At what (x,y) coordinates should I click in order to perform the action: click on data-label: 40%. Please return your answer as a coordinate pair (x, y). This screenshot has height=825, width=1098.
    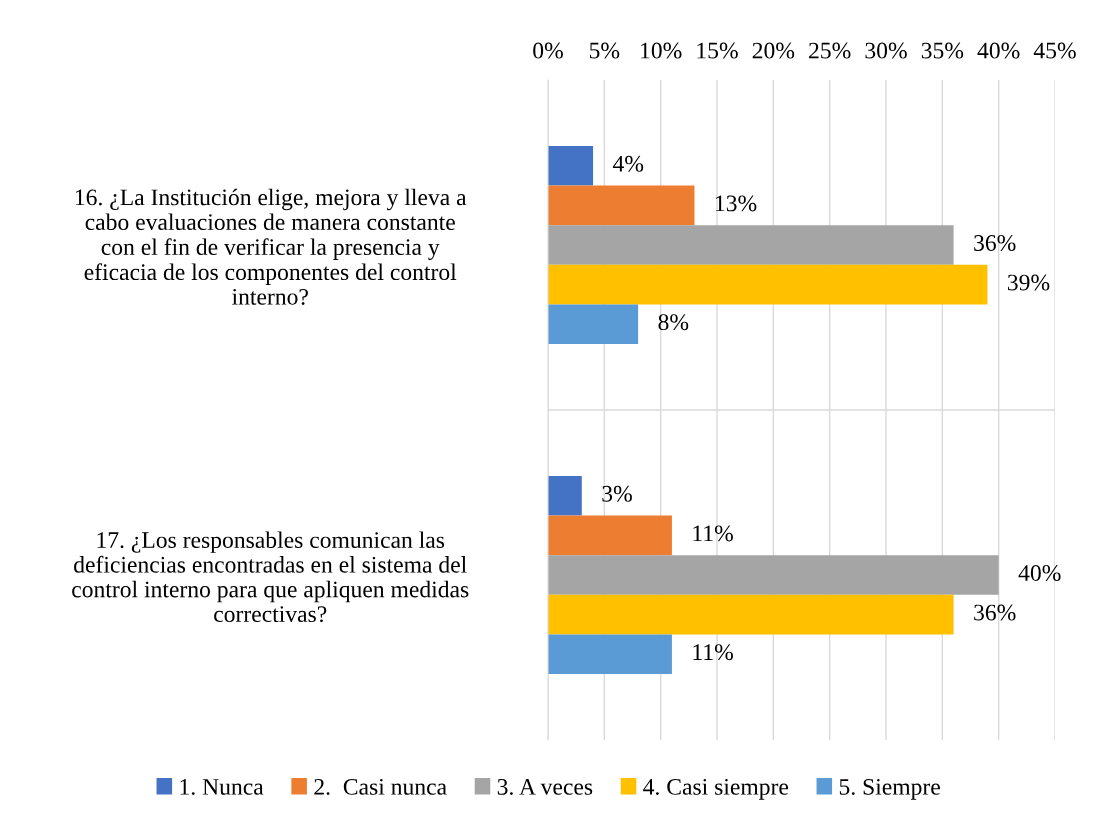
    Looking at the image, I should click on (1039, 572).